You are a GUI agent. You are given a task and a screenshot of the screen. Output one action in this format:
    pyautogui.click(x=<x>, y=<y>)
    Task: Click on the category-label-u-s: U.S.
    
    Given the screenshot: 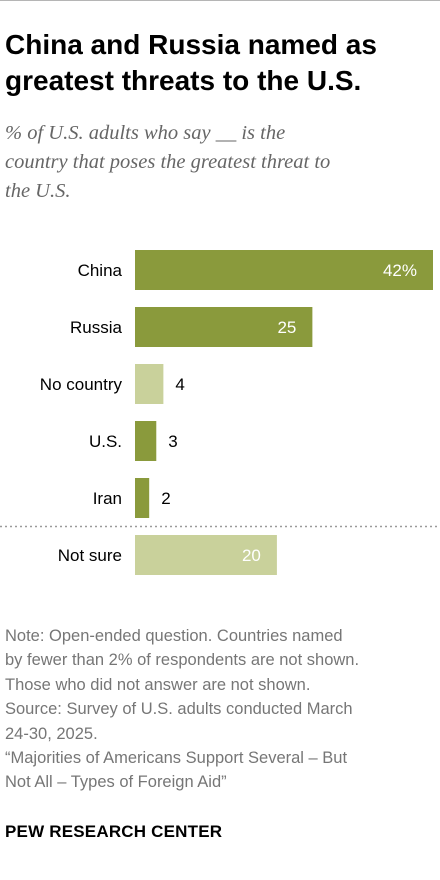 What is the action you would take?
    pyautogui.click(x=105, y=441)
    